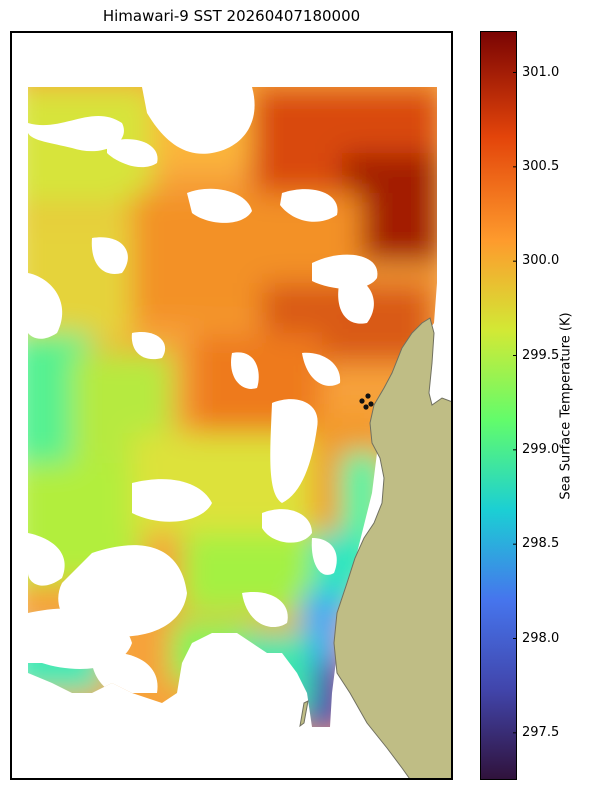  I want to click on colorbar-tick-label: 298.0, so click(541, 638).